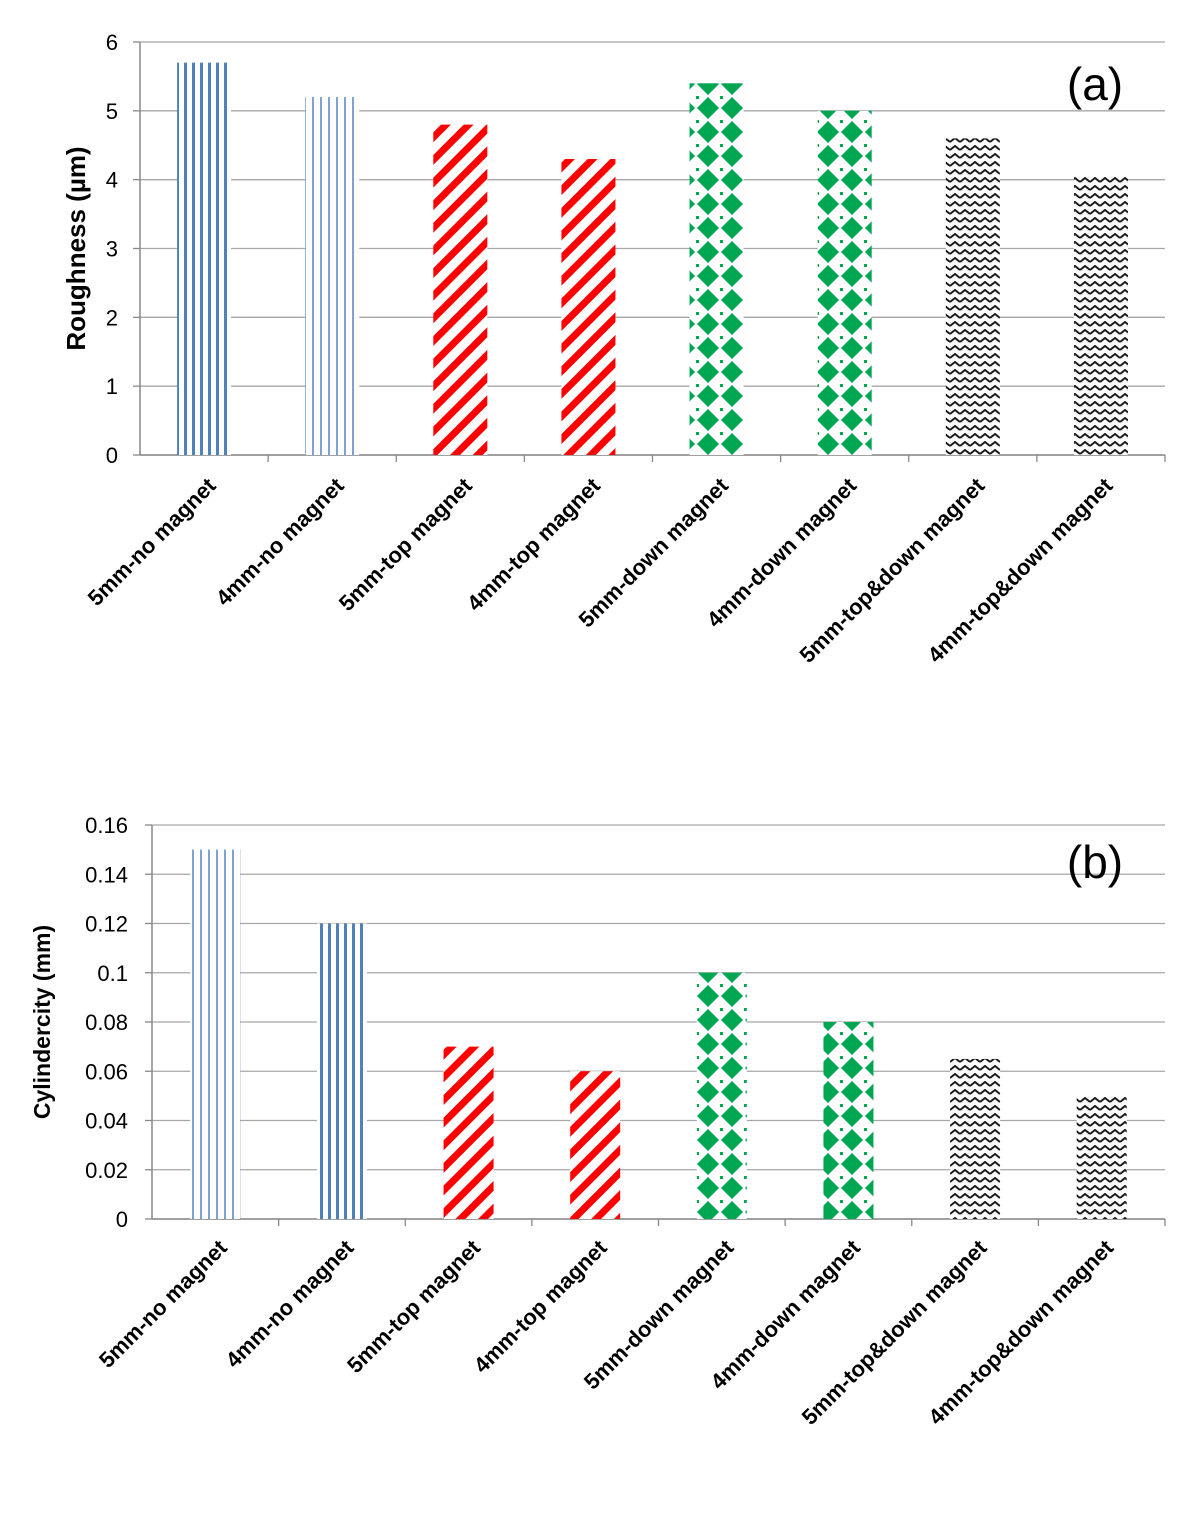 This screenshot has height=1529, width=1200. I want to click on y-tick-label: 0.1, so click(112, 973).